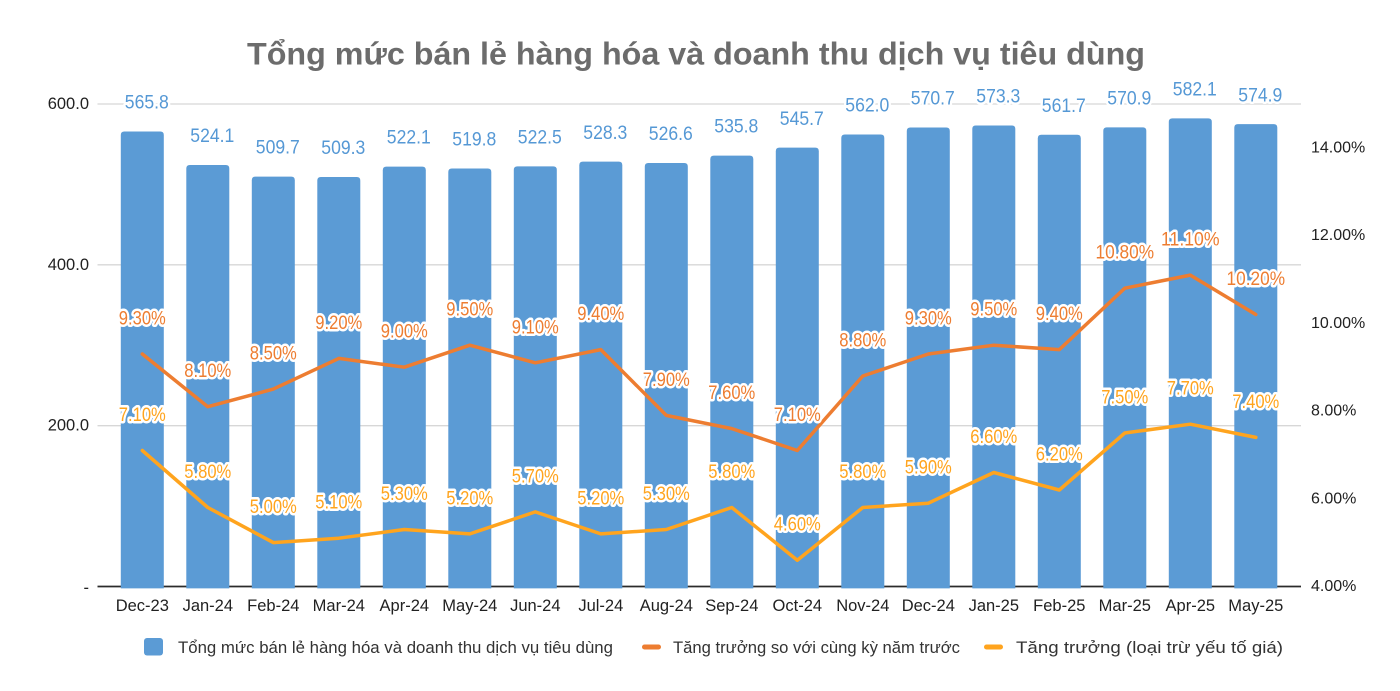 The image size is (1400, 691). What do you see at coordinates (797, 525) in the screenshot?
I see `svg-text: 4.60%` at bounding box center [797, 525].